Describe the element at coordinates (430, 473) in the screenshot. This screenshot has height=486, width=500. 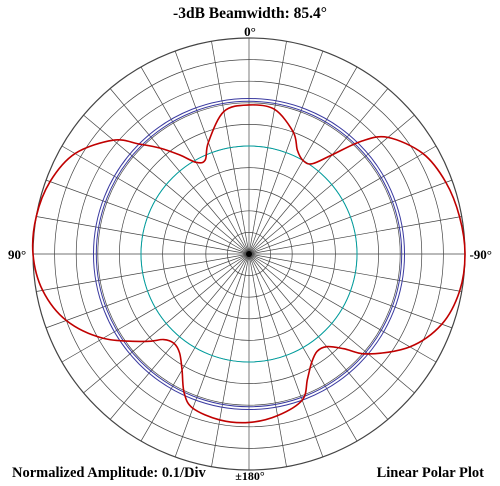
I see `plot-type-note: Linear Polar Plot` at that location.